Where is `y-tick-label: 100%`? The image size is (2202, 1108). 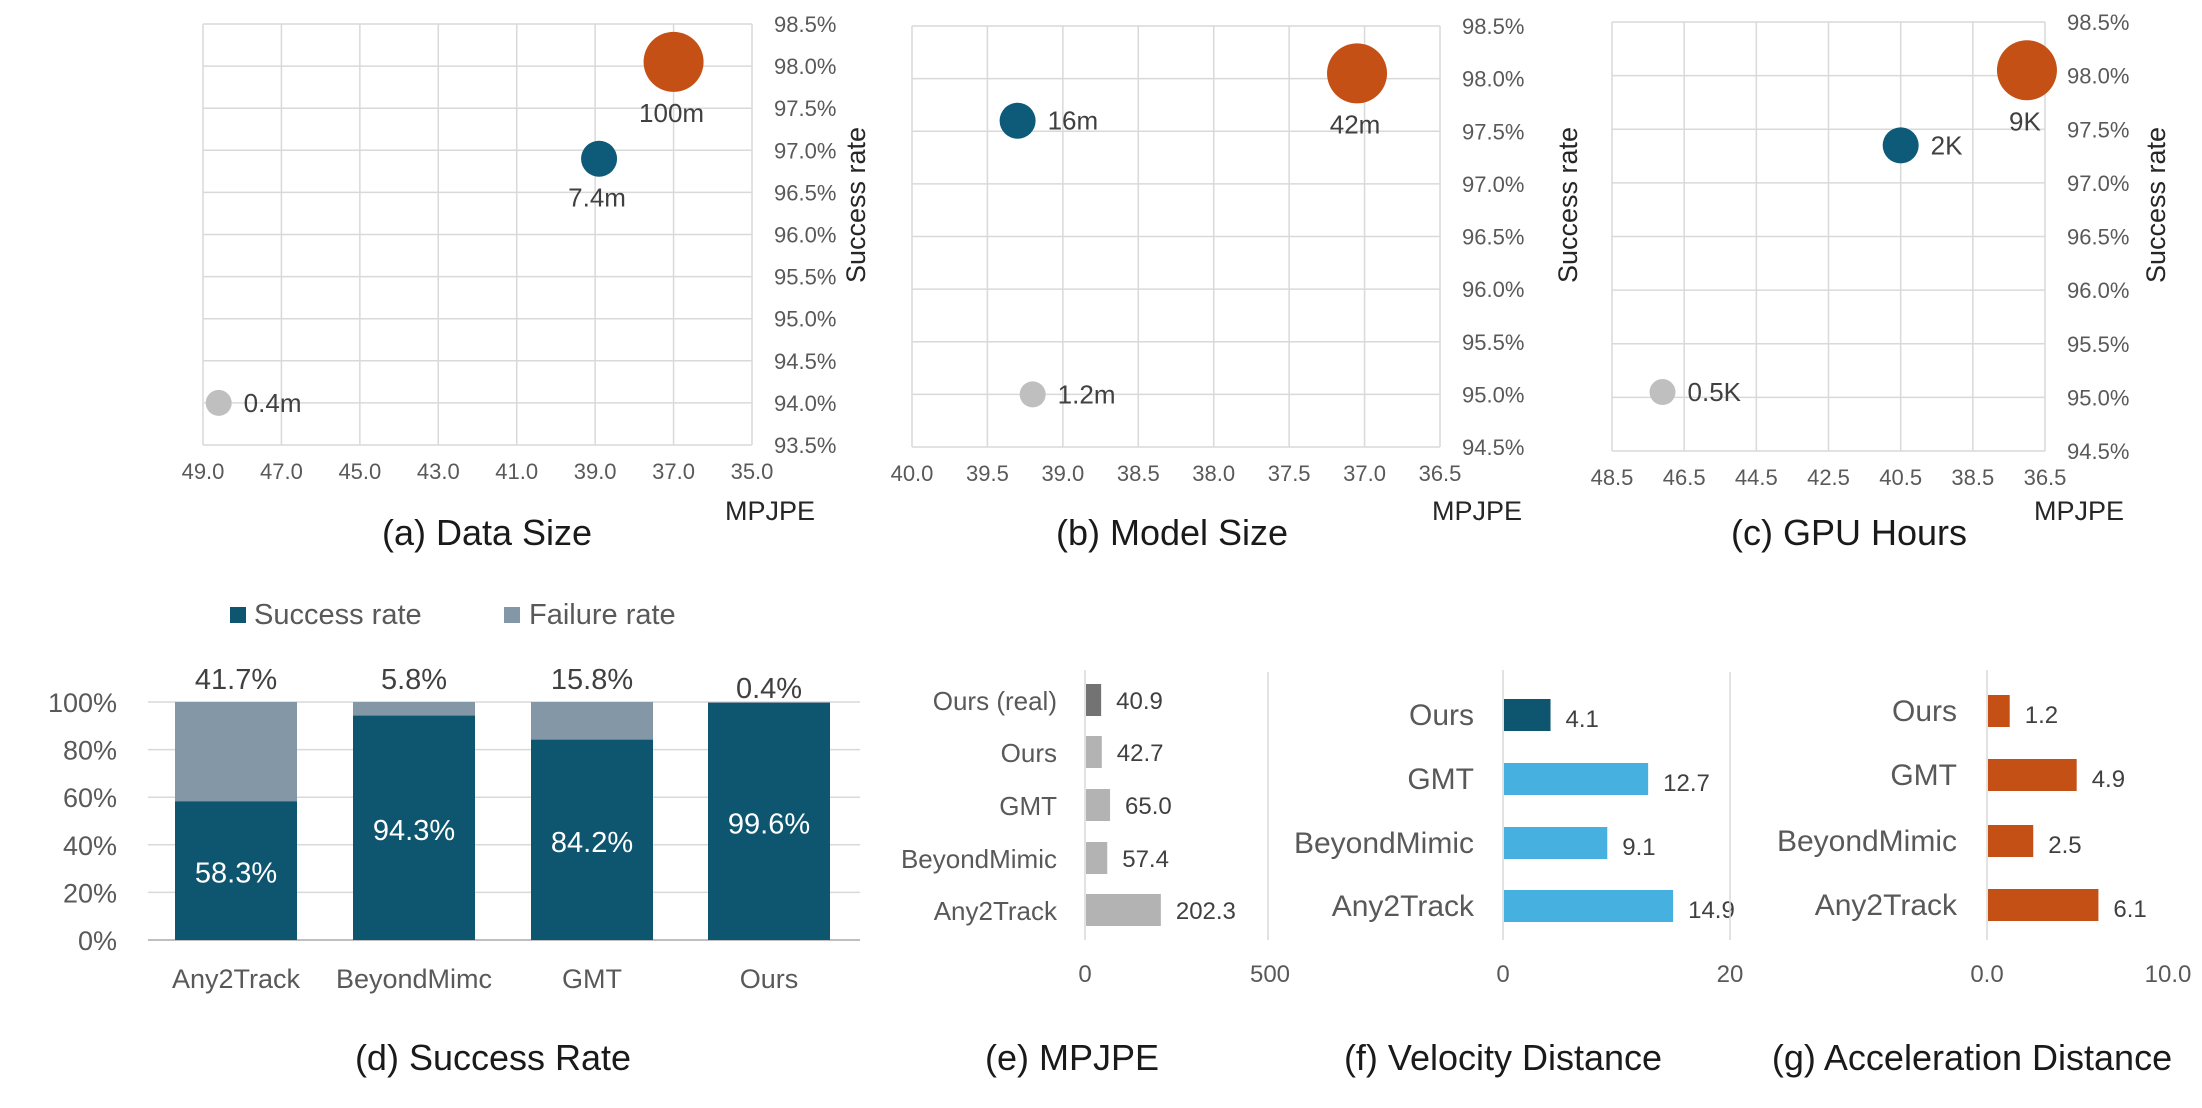
y-tick-label: 100% is located at coordinates (82, 703).